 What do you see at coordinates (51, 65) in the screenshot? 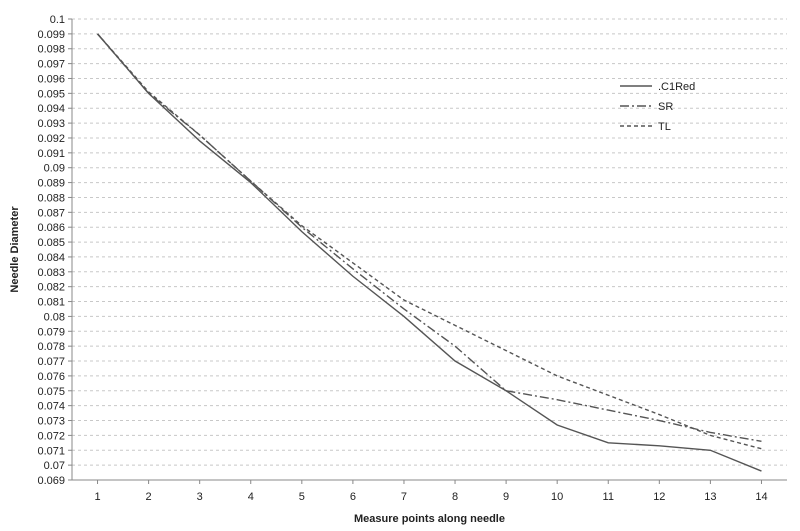
I see `y-tick-label: 0.097` at bounding box center [51, 65].